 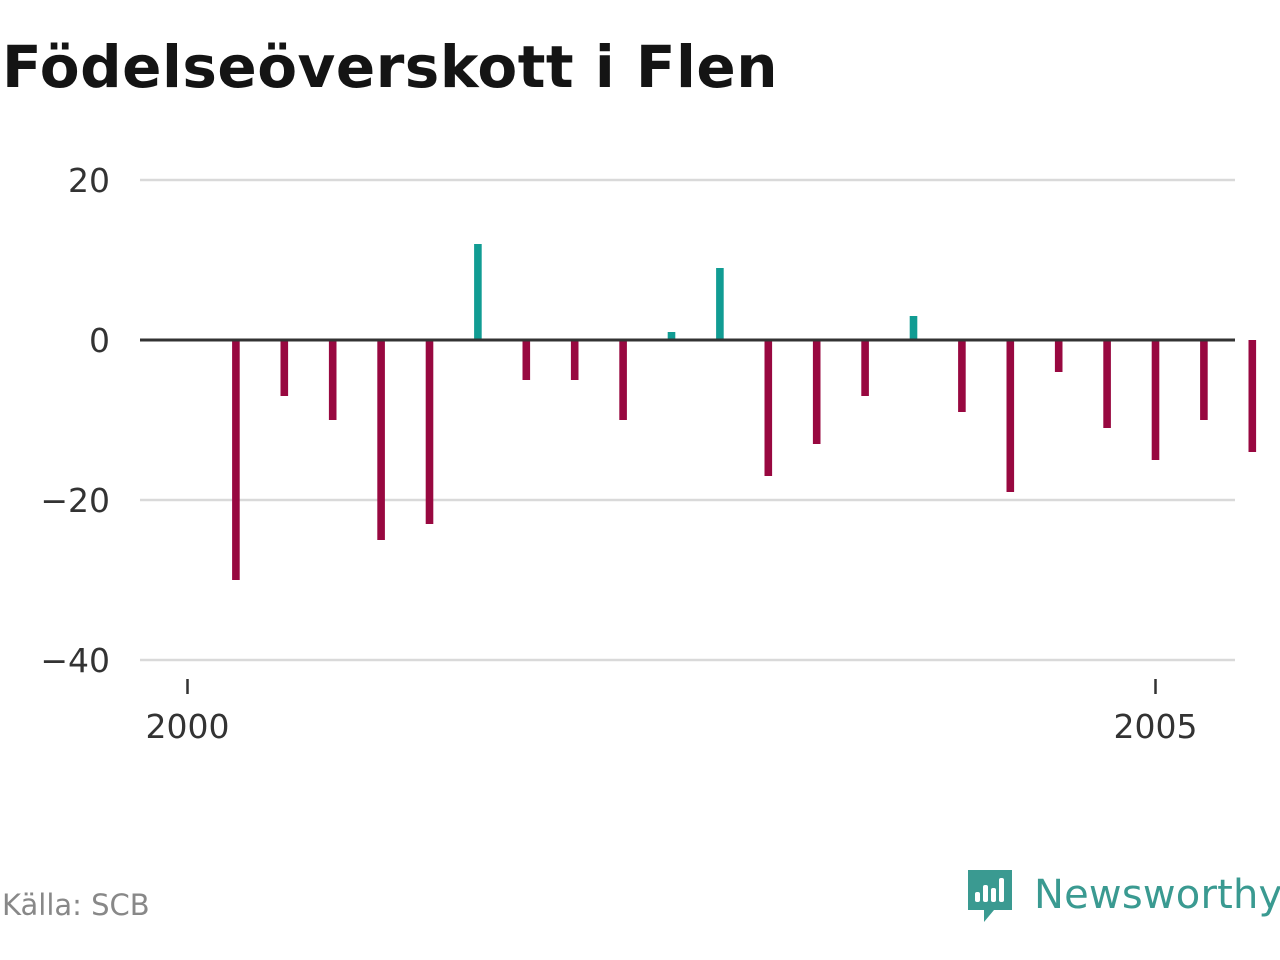 What do you see at coordinates (390, 67) in the screenshot?
I see `chart-title: Födelseöverskott i Flen` at bounding box center [390, 67].